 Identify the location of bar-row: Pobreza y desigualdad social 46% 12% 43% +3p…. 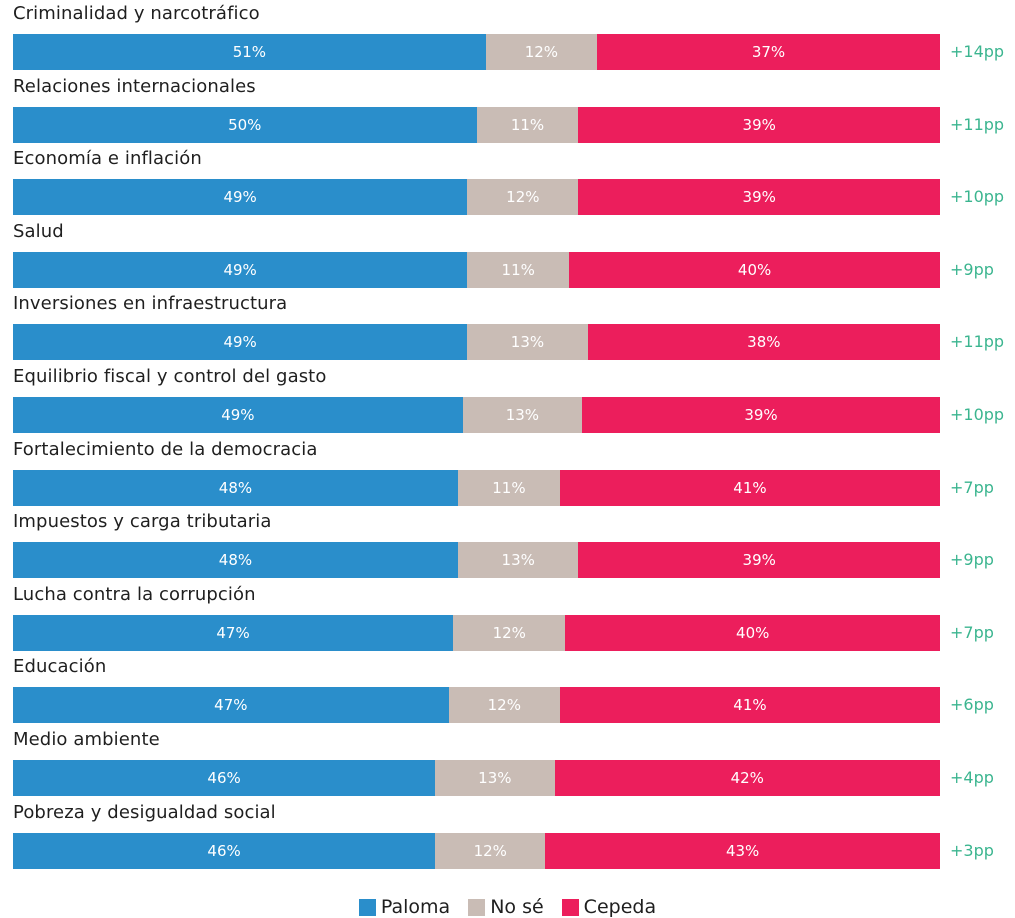
(507, 835).